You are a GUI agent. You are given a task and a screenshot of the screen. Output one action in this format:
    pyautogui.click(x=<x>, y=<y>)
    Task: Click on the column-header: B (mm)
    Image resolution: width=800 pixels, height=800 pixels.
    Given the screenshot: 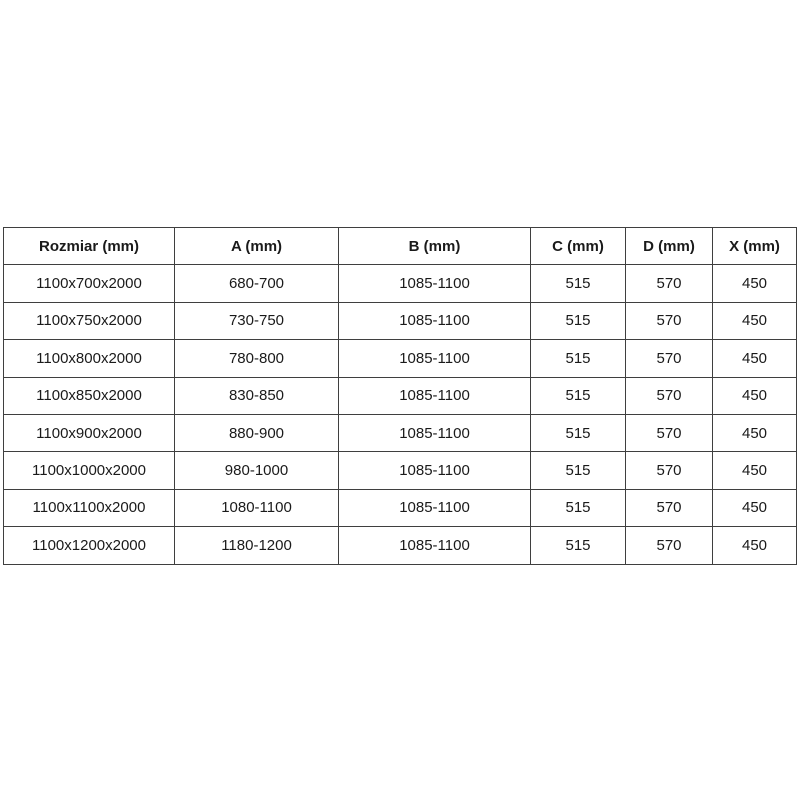 What is the action you would take?
    pyautogui.click(x=434, y=246)
    